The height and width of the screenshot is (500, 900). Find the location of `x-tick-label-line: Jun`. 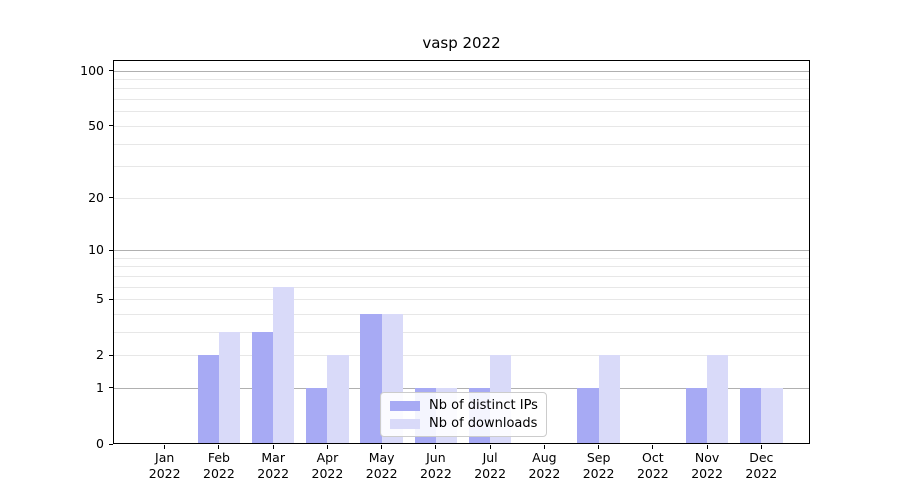

x-tick-label-line: Jun is located at coordinates (436, 457).